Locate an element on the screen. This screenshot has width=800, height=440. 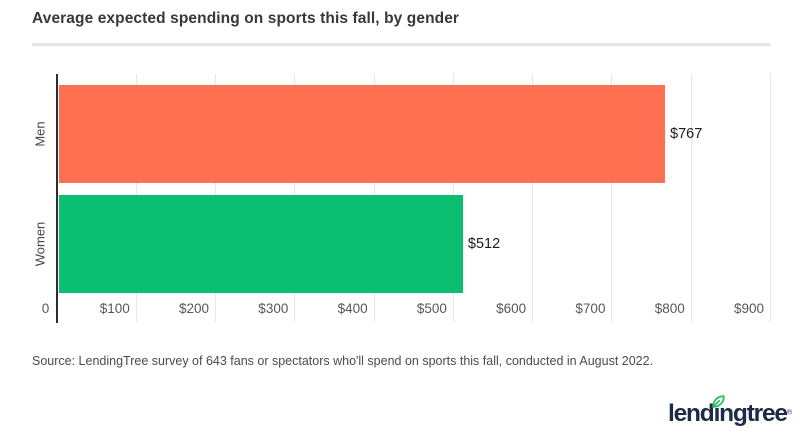
x-tick-label-0: 0 is located at coordinates (45, 308).